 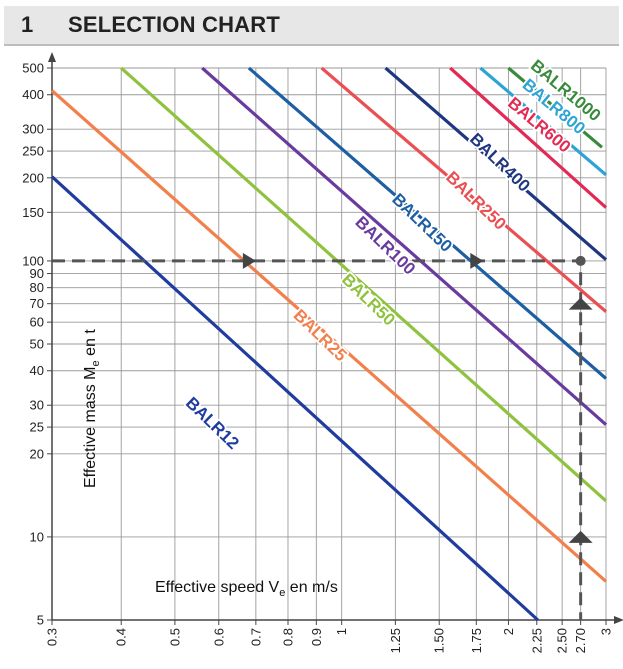 What do you see at coordinates (37, 427) in the screenshot?
I see `y-tick-label-25: 25` at bounding box center [37, 427].